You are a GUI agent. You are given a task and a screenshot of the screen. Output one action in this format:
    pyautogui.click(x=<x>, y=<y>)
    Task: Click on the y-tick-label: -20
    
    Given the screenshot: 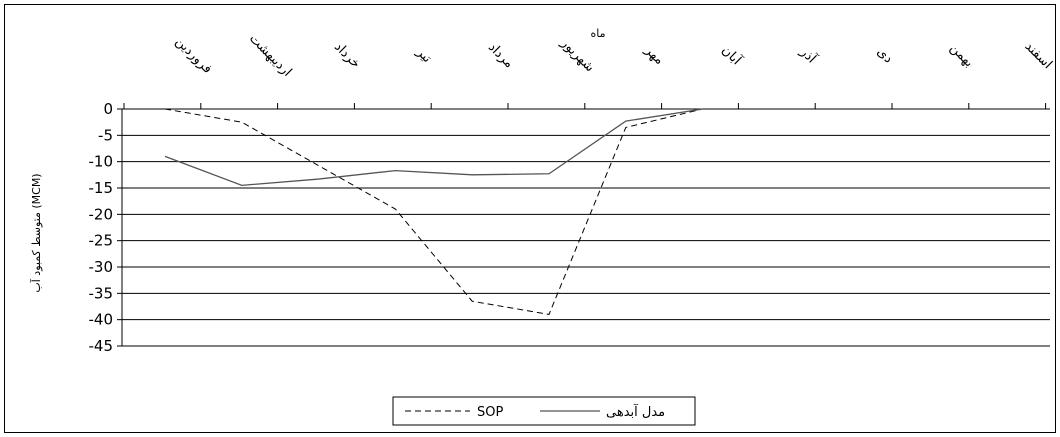 What is the action you would take?
    pyautogui.click(x=101, y=214)
    